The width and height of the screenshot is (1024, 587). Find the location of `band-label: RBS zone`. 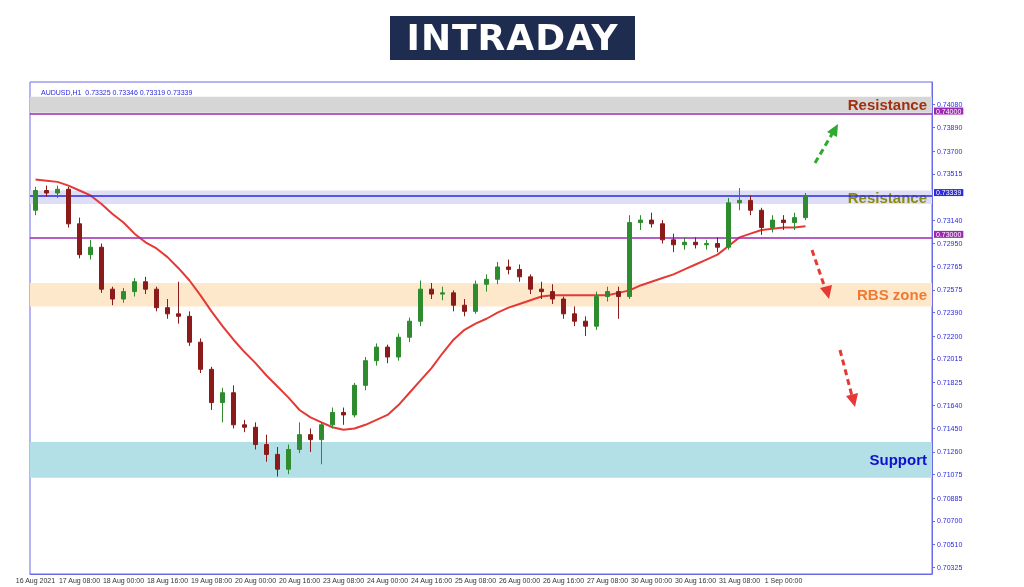

band-label: RBS zone is located at coordinates (891, 295).